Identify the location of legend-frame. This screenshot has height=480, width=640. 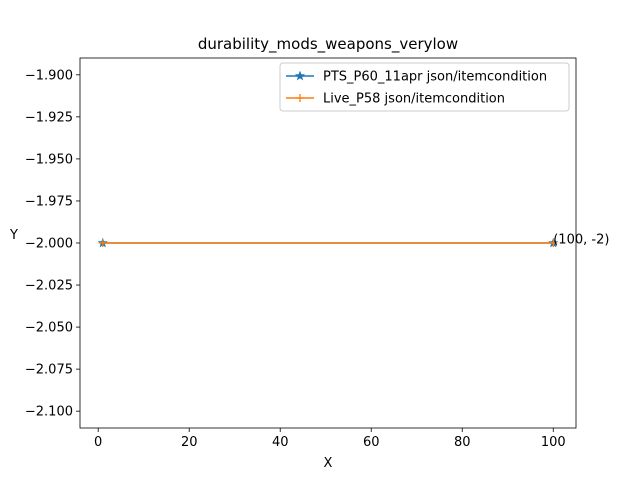
(424, 87).